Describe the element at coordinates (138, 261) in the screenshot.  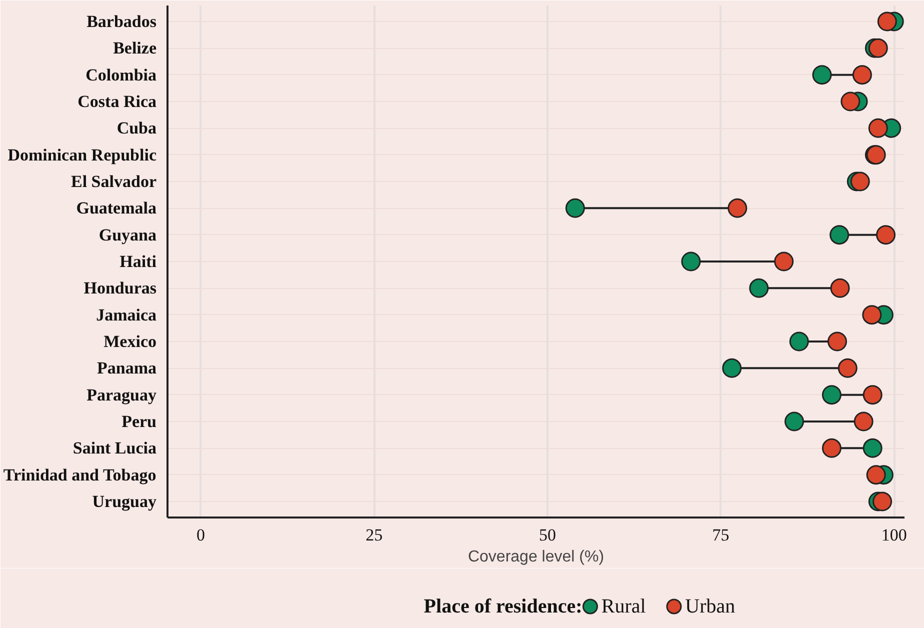
I see `y-tick-label: Haiti` at that location.